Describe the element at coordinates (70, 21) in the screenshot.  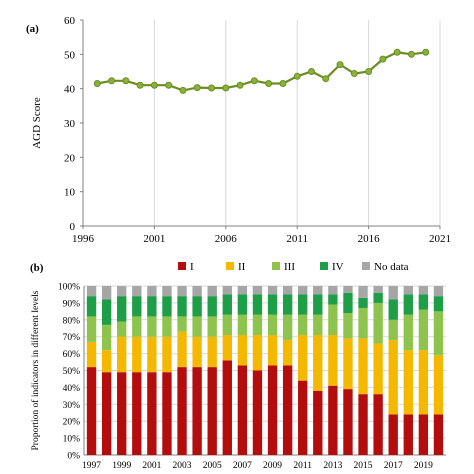
I see `y-tick-label: 60` at that location.